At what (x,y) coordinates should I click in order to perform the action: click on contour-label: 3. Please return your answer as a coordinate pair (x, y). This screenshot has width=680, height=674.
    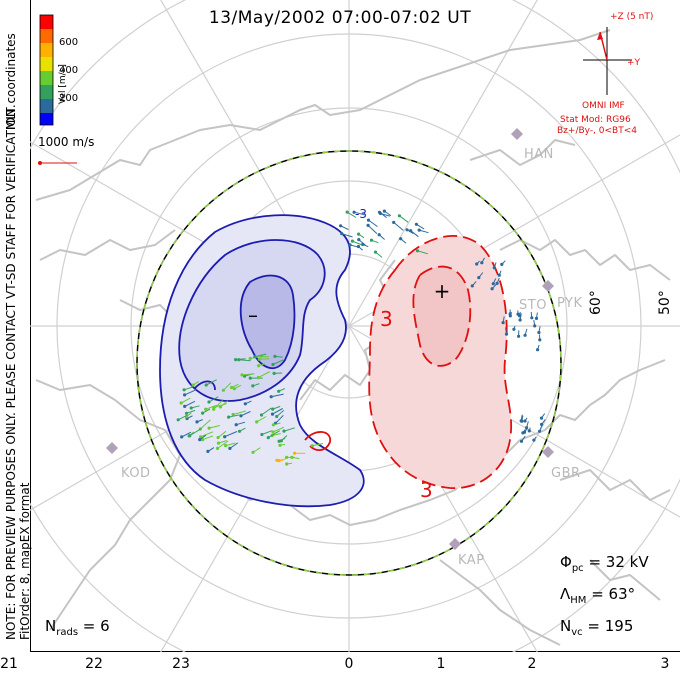
    Looking at the image, I should click on (386, 319).